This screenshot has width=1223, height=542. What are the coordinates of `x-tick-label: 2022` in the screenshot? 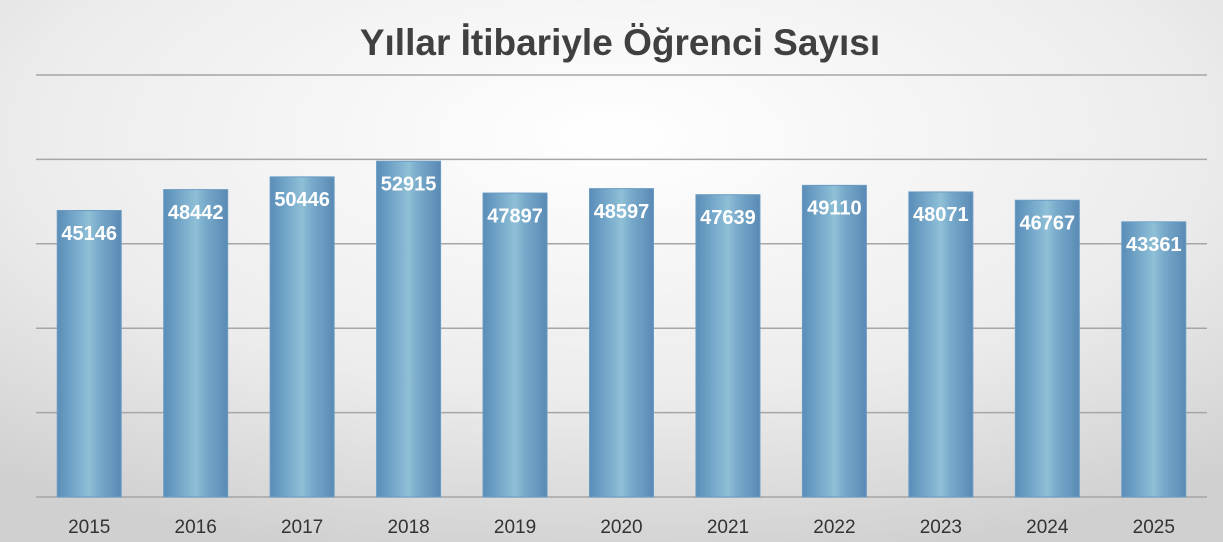 It's located at (834, 527).